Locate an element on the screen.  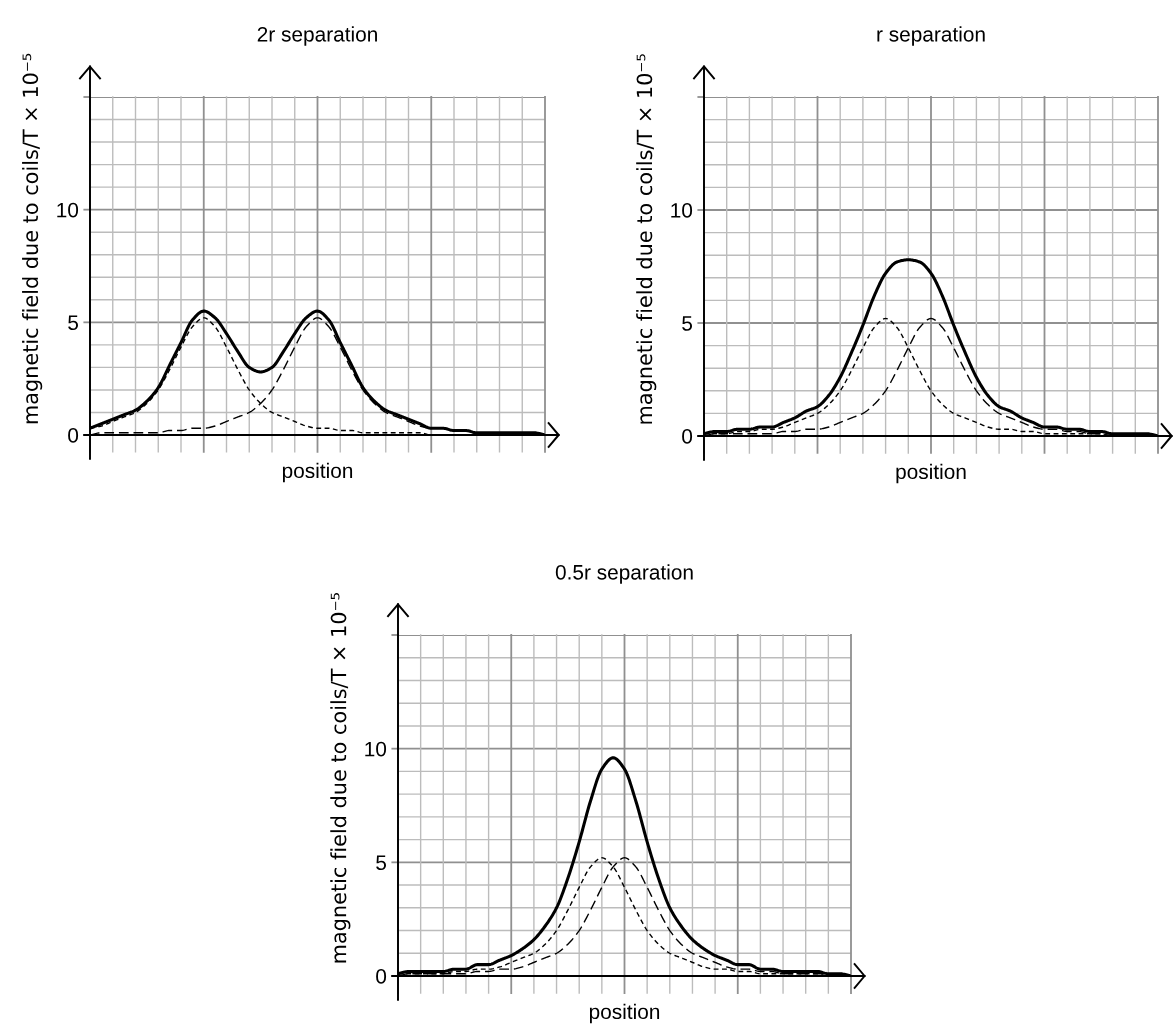
chart-title: r separation is located at coordinates (931, 36).